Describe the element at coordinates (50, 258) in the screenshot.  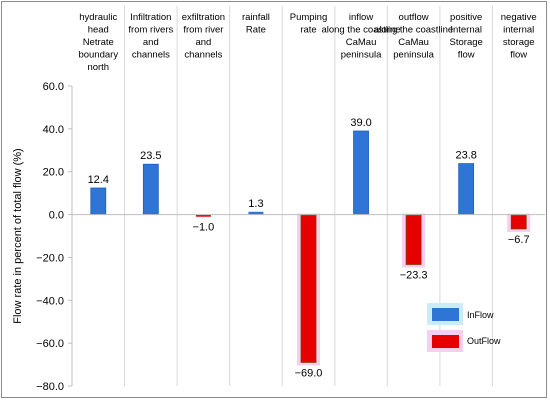
I see `y-tick-label: −20.0` at that location.